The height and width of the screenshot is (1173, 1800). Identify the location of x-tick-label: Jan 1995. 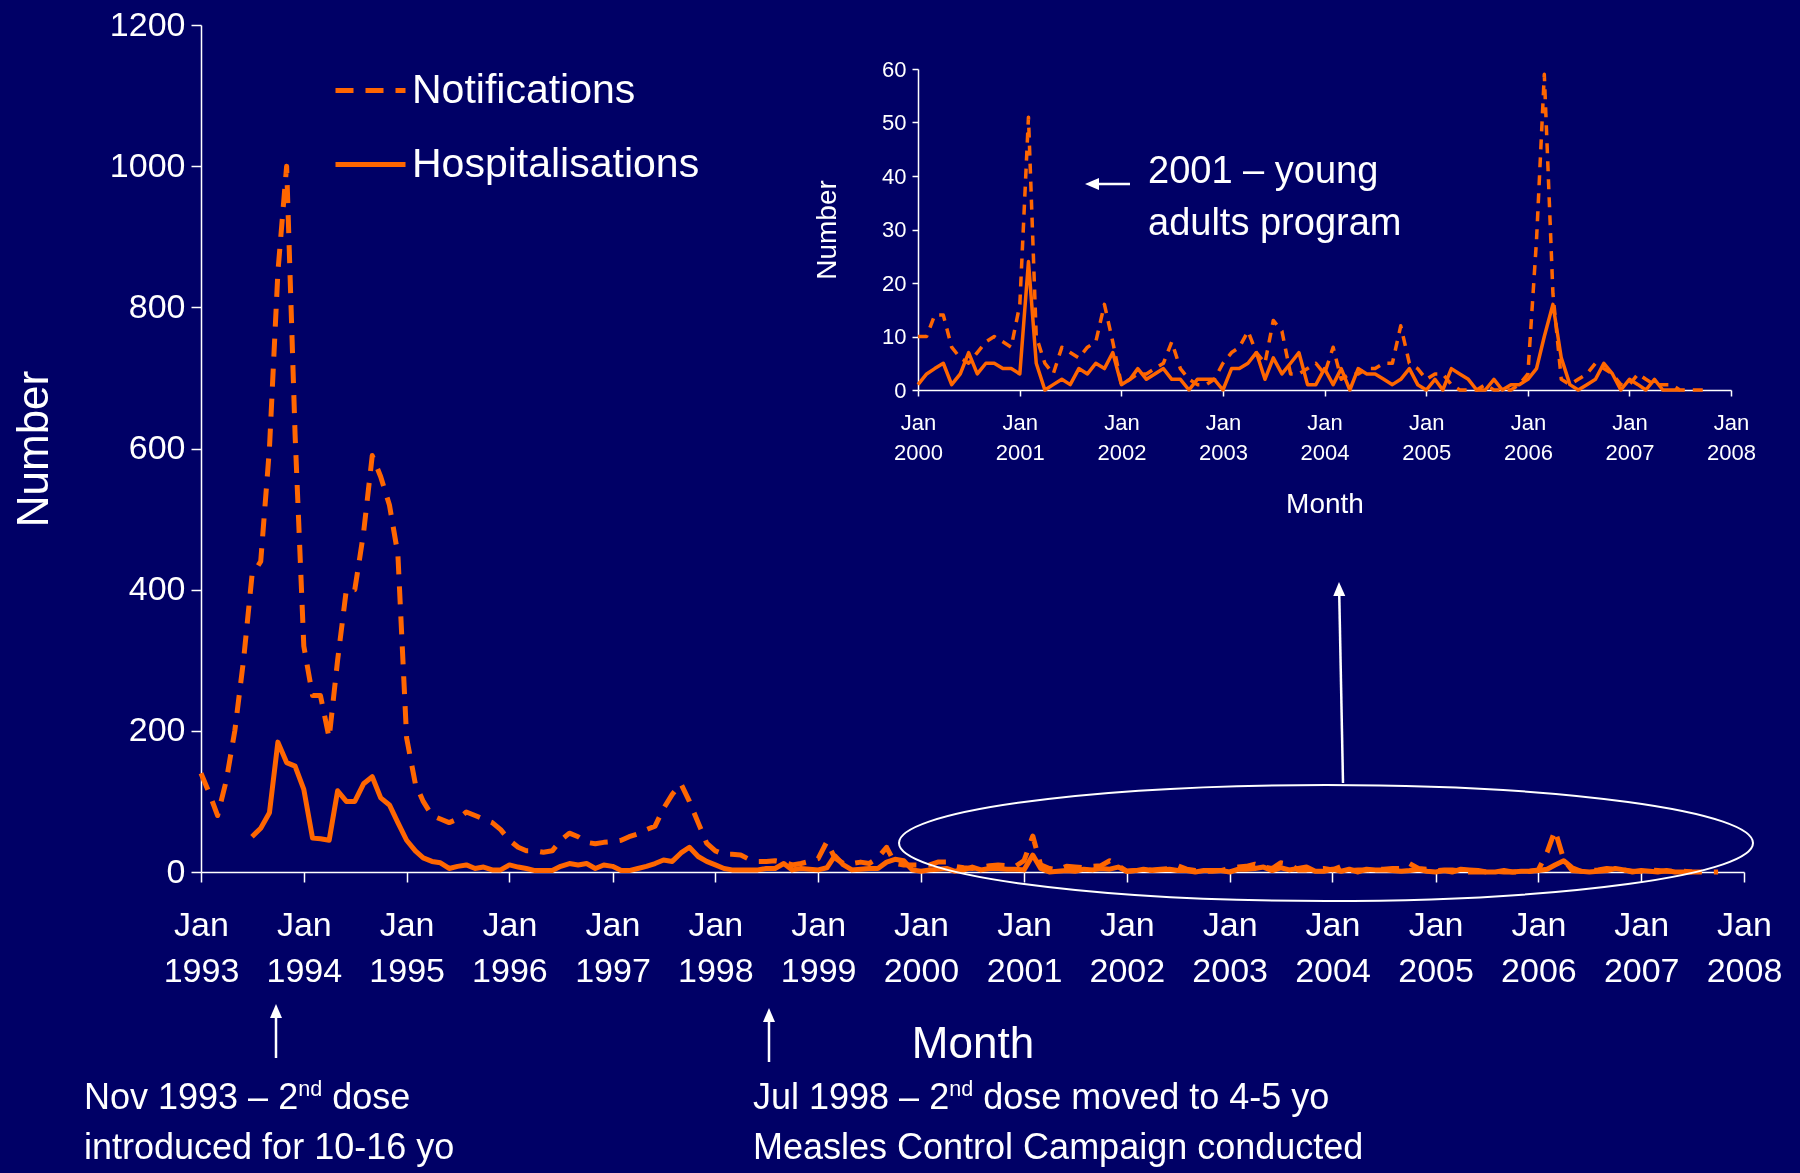
(407, 946).